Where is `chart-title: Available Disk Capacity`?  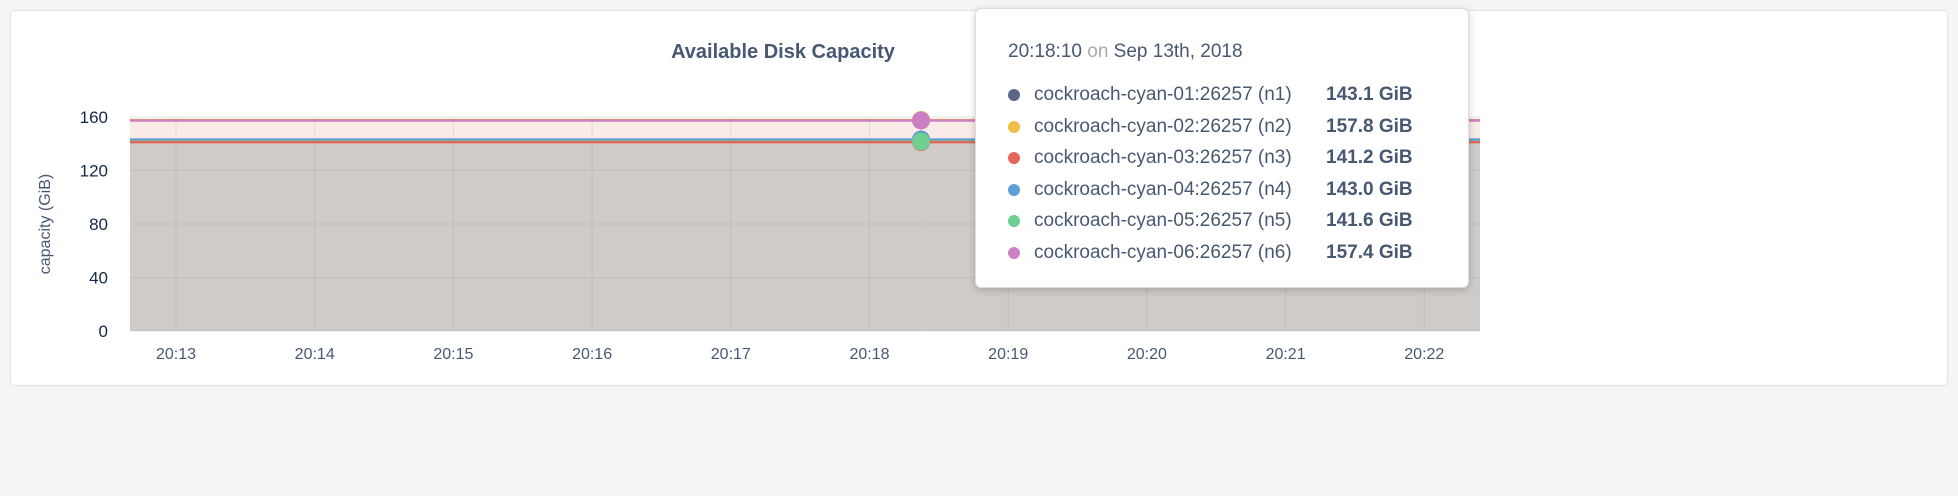 chart-title: Available Disk Capacity is located at coordinates (783, 52).